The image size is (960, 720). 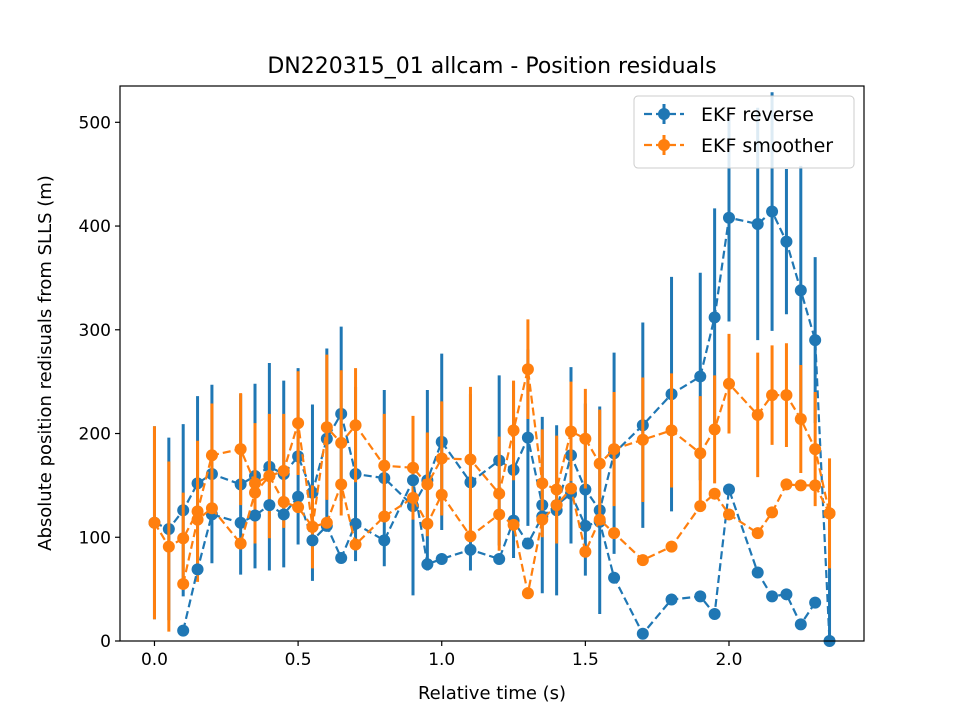 What do you see at coordinates (757, 115) in the screenshot?
I see `legend-label: EKF reverse` at bounding box center [757, 115].